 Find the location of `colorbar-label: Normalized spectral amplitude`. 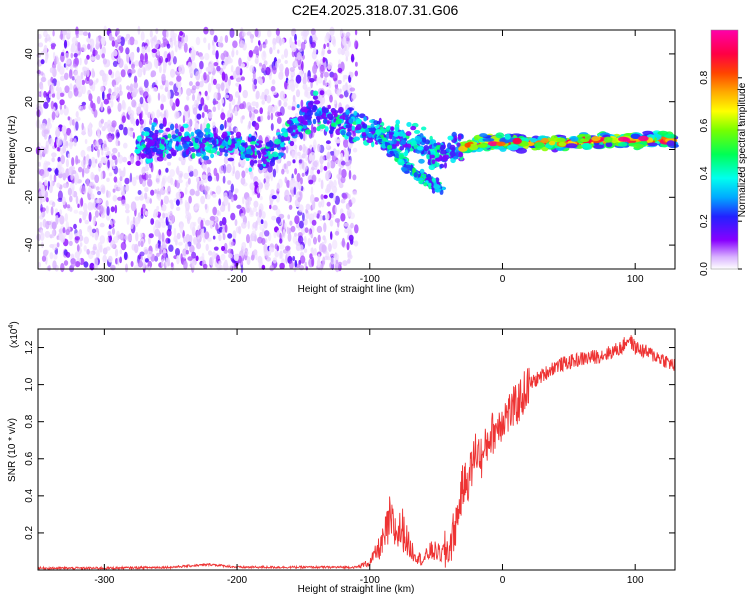

colorbar-label: Normalized spectral amplitude is located at coordinates (742, 149).